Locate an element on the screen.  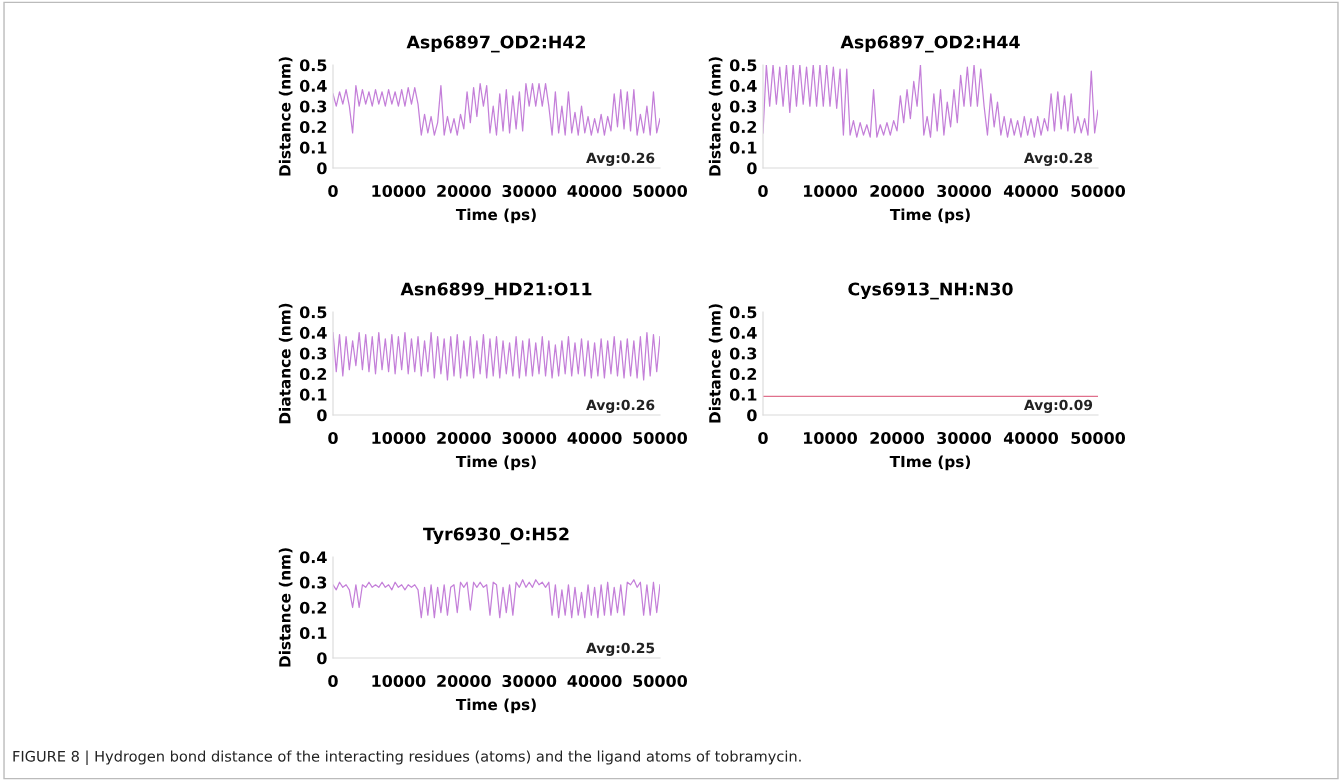
chart-title: Asp6897_OD2:H44 is located at coordinates (930, 44).